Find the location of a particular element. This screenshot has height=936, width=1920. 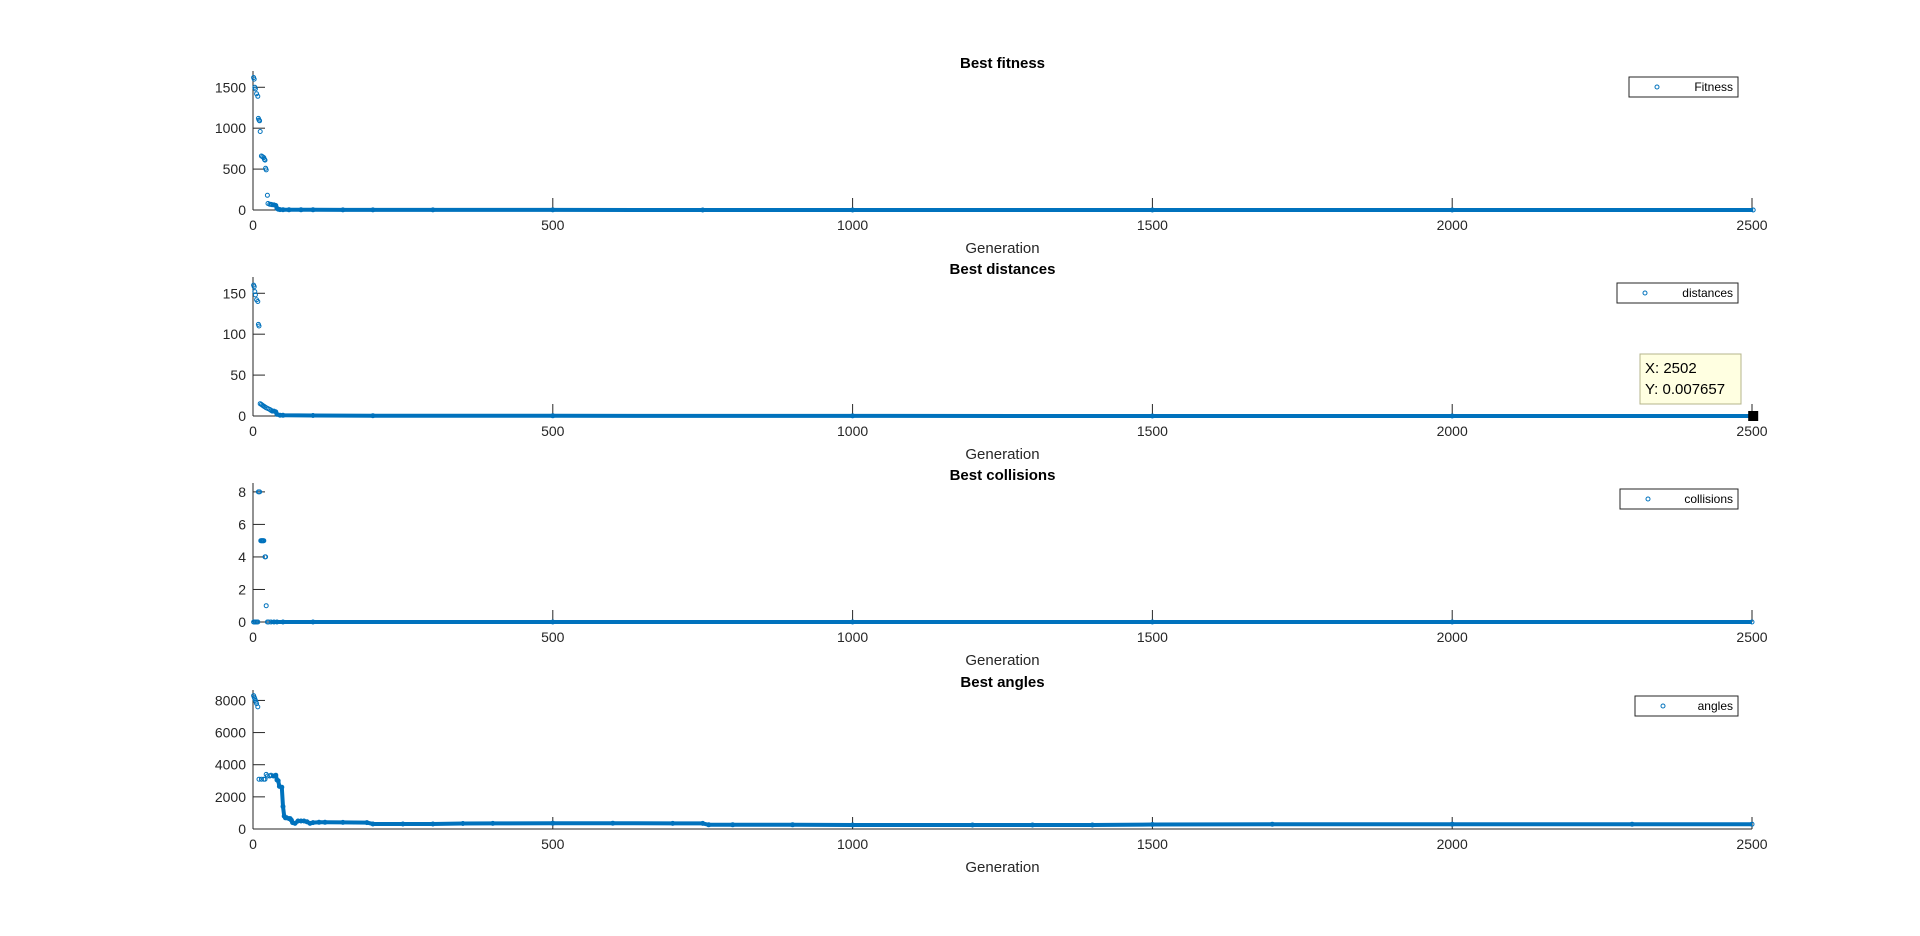

datatip-x-text: X: 2502 is located at coordinates (1671, 368).